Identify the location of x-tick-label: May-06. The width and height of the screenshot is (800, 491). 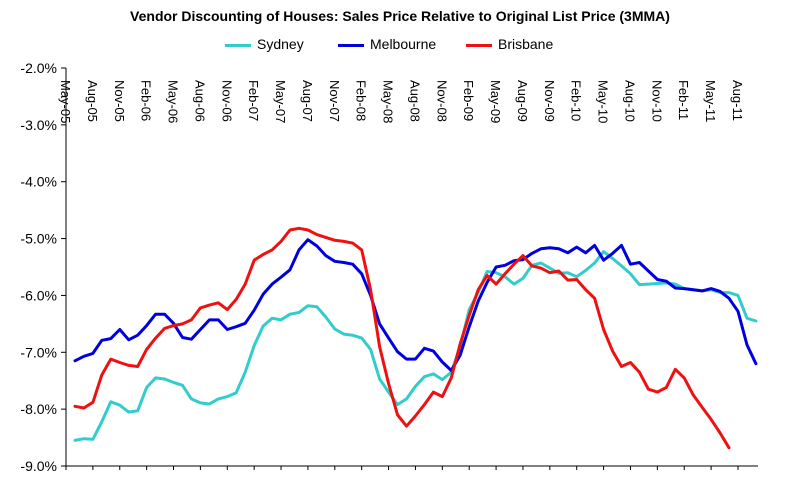
(173, 101).